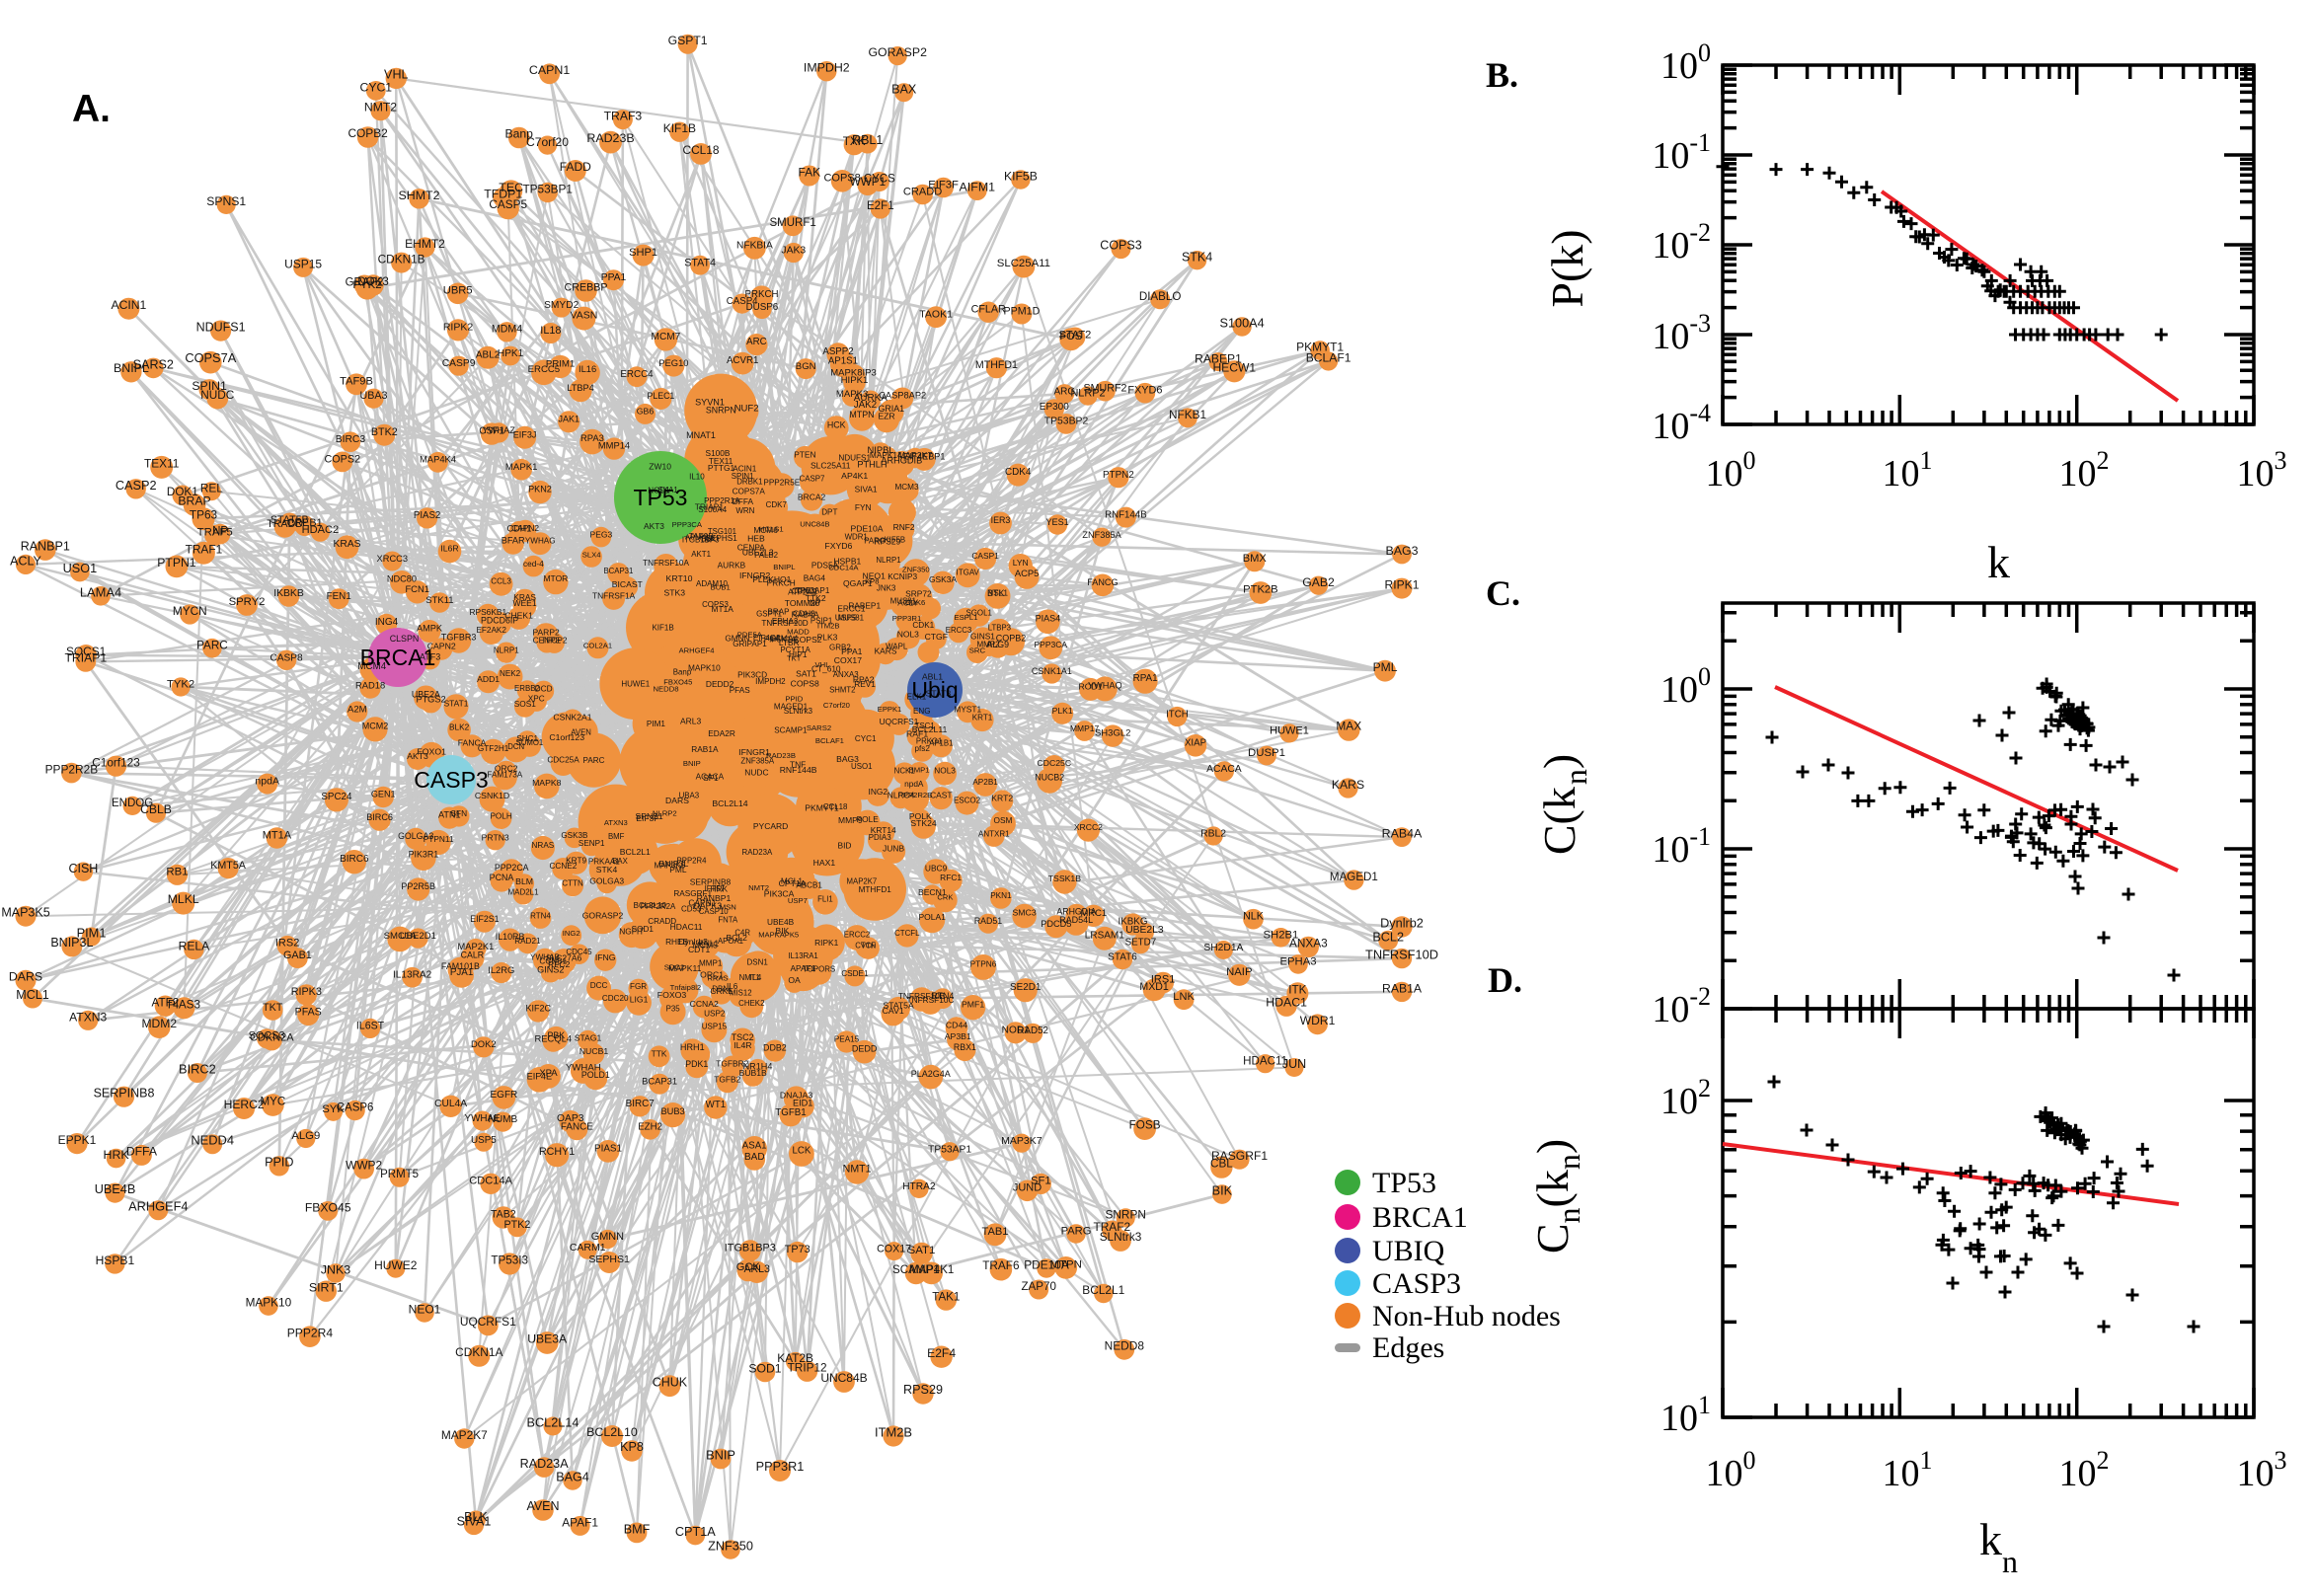  Describe the element at coordinates (693, 893) in the screenshot. I see `svg-text: RASGRF1` at that location.